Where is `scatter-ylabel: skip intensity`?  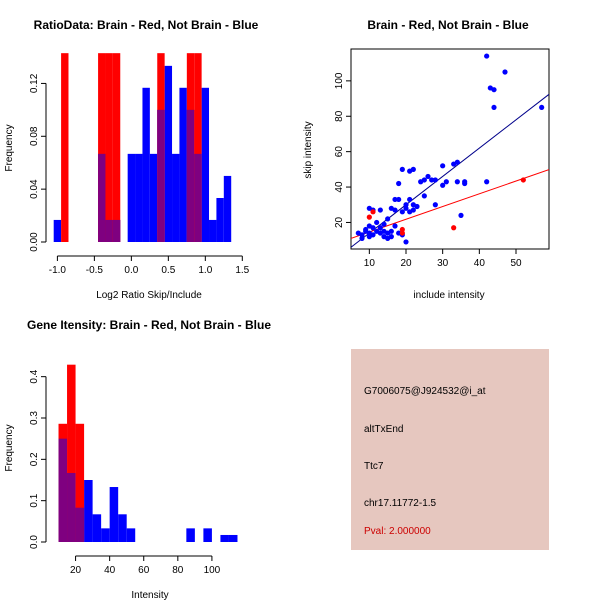 scatter-ylabel: skip intensity is located at coordinates (308, 149).